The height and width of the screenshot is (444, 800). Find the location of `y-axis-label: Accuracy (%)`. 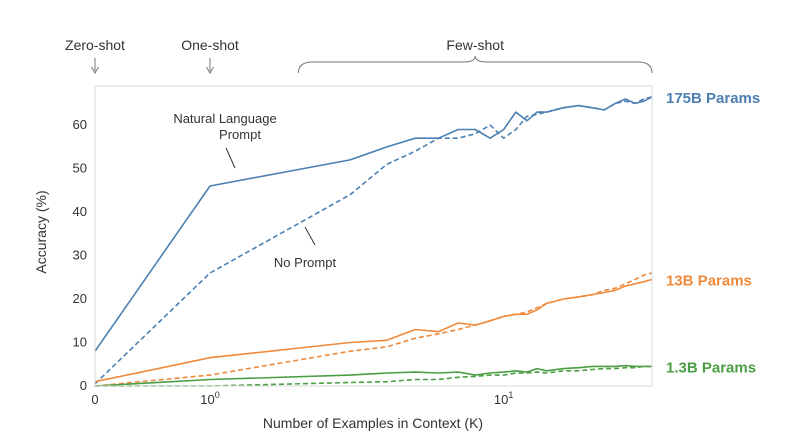

y-axis-label: Accuracy (%) is located at coordinates (41, 231).